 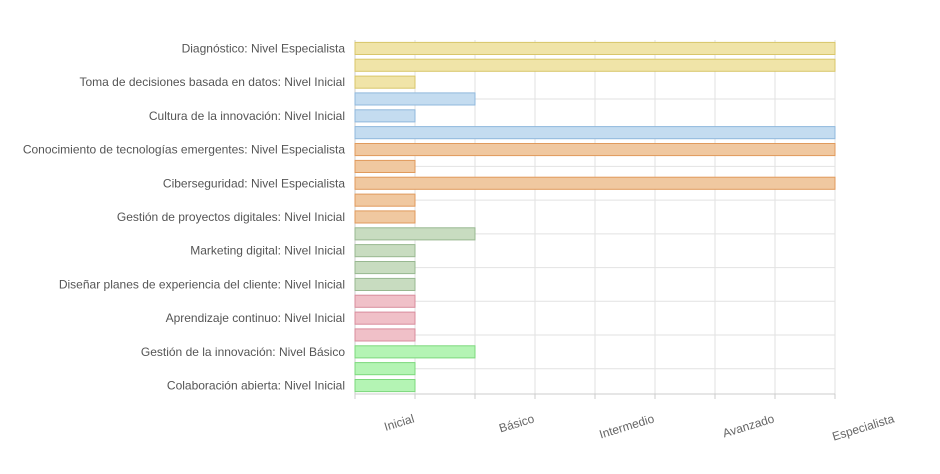 What do you see at coordinates (243, 352) in the screenshot?
I see `category-label: Gestión de la innovación: Nivel Básico` at bounding box center [243, 352].